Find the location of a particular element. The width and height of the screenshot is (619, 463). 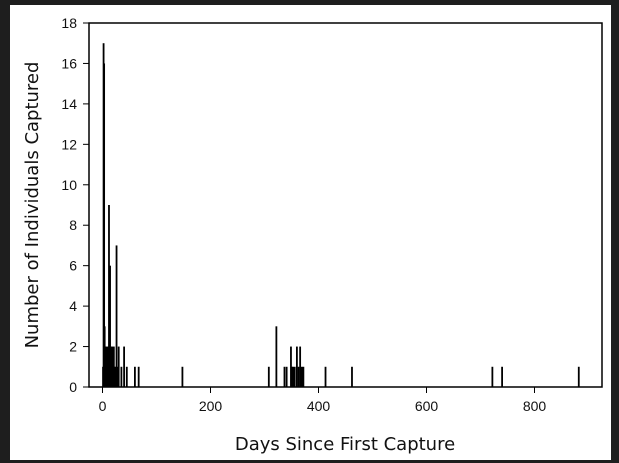

x-axis-title: Days Since First Capture is located at coordinates (345, 444).